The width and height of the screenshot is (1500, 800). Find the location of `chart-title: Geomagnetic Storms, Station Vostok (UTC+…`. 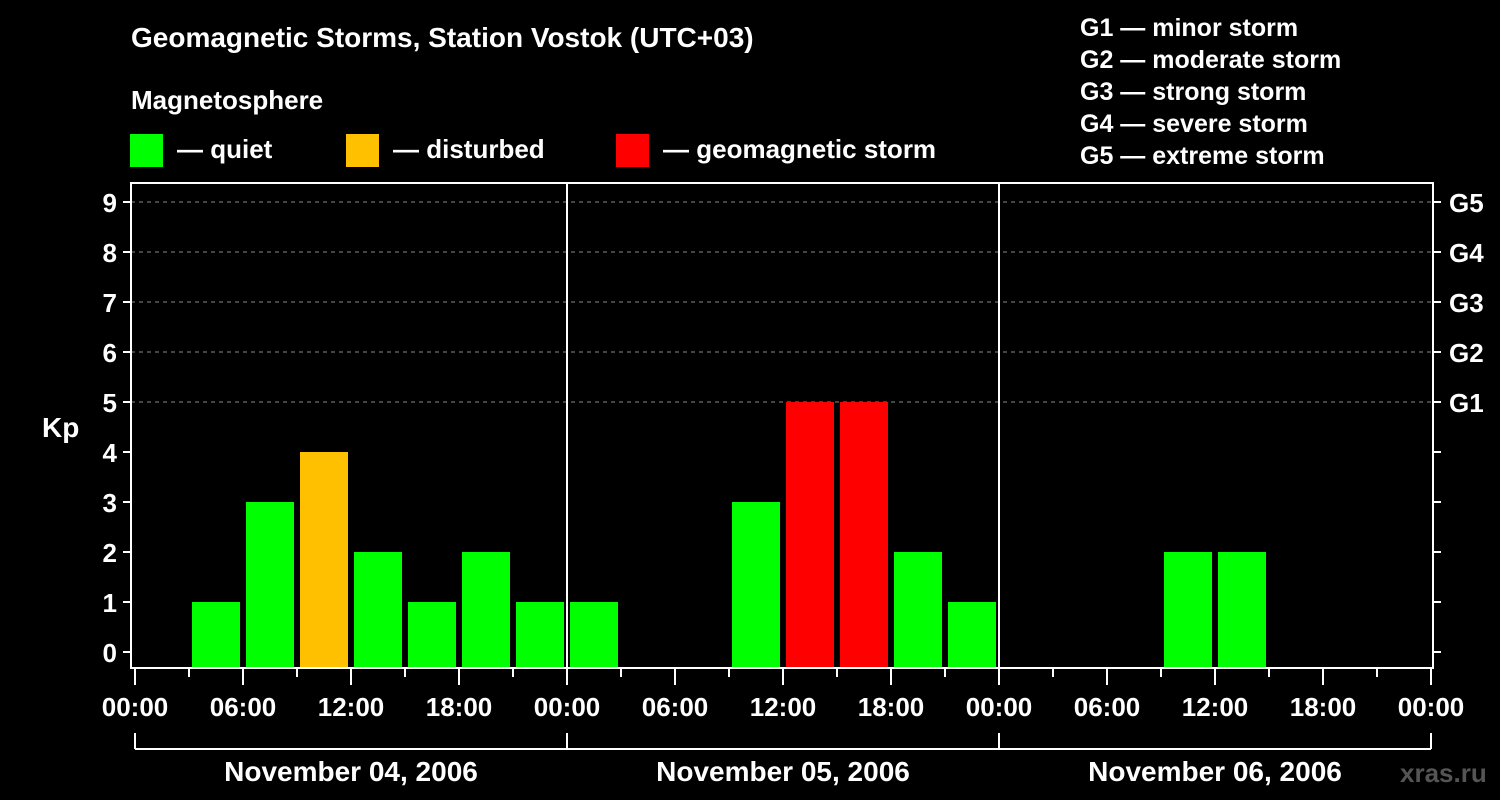

chart-title: Geomagnetic Storms, Station Vostok (UTC+… is located at coordinates (442, 37).